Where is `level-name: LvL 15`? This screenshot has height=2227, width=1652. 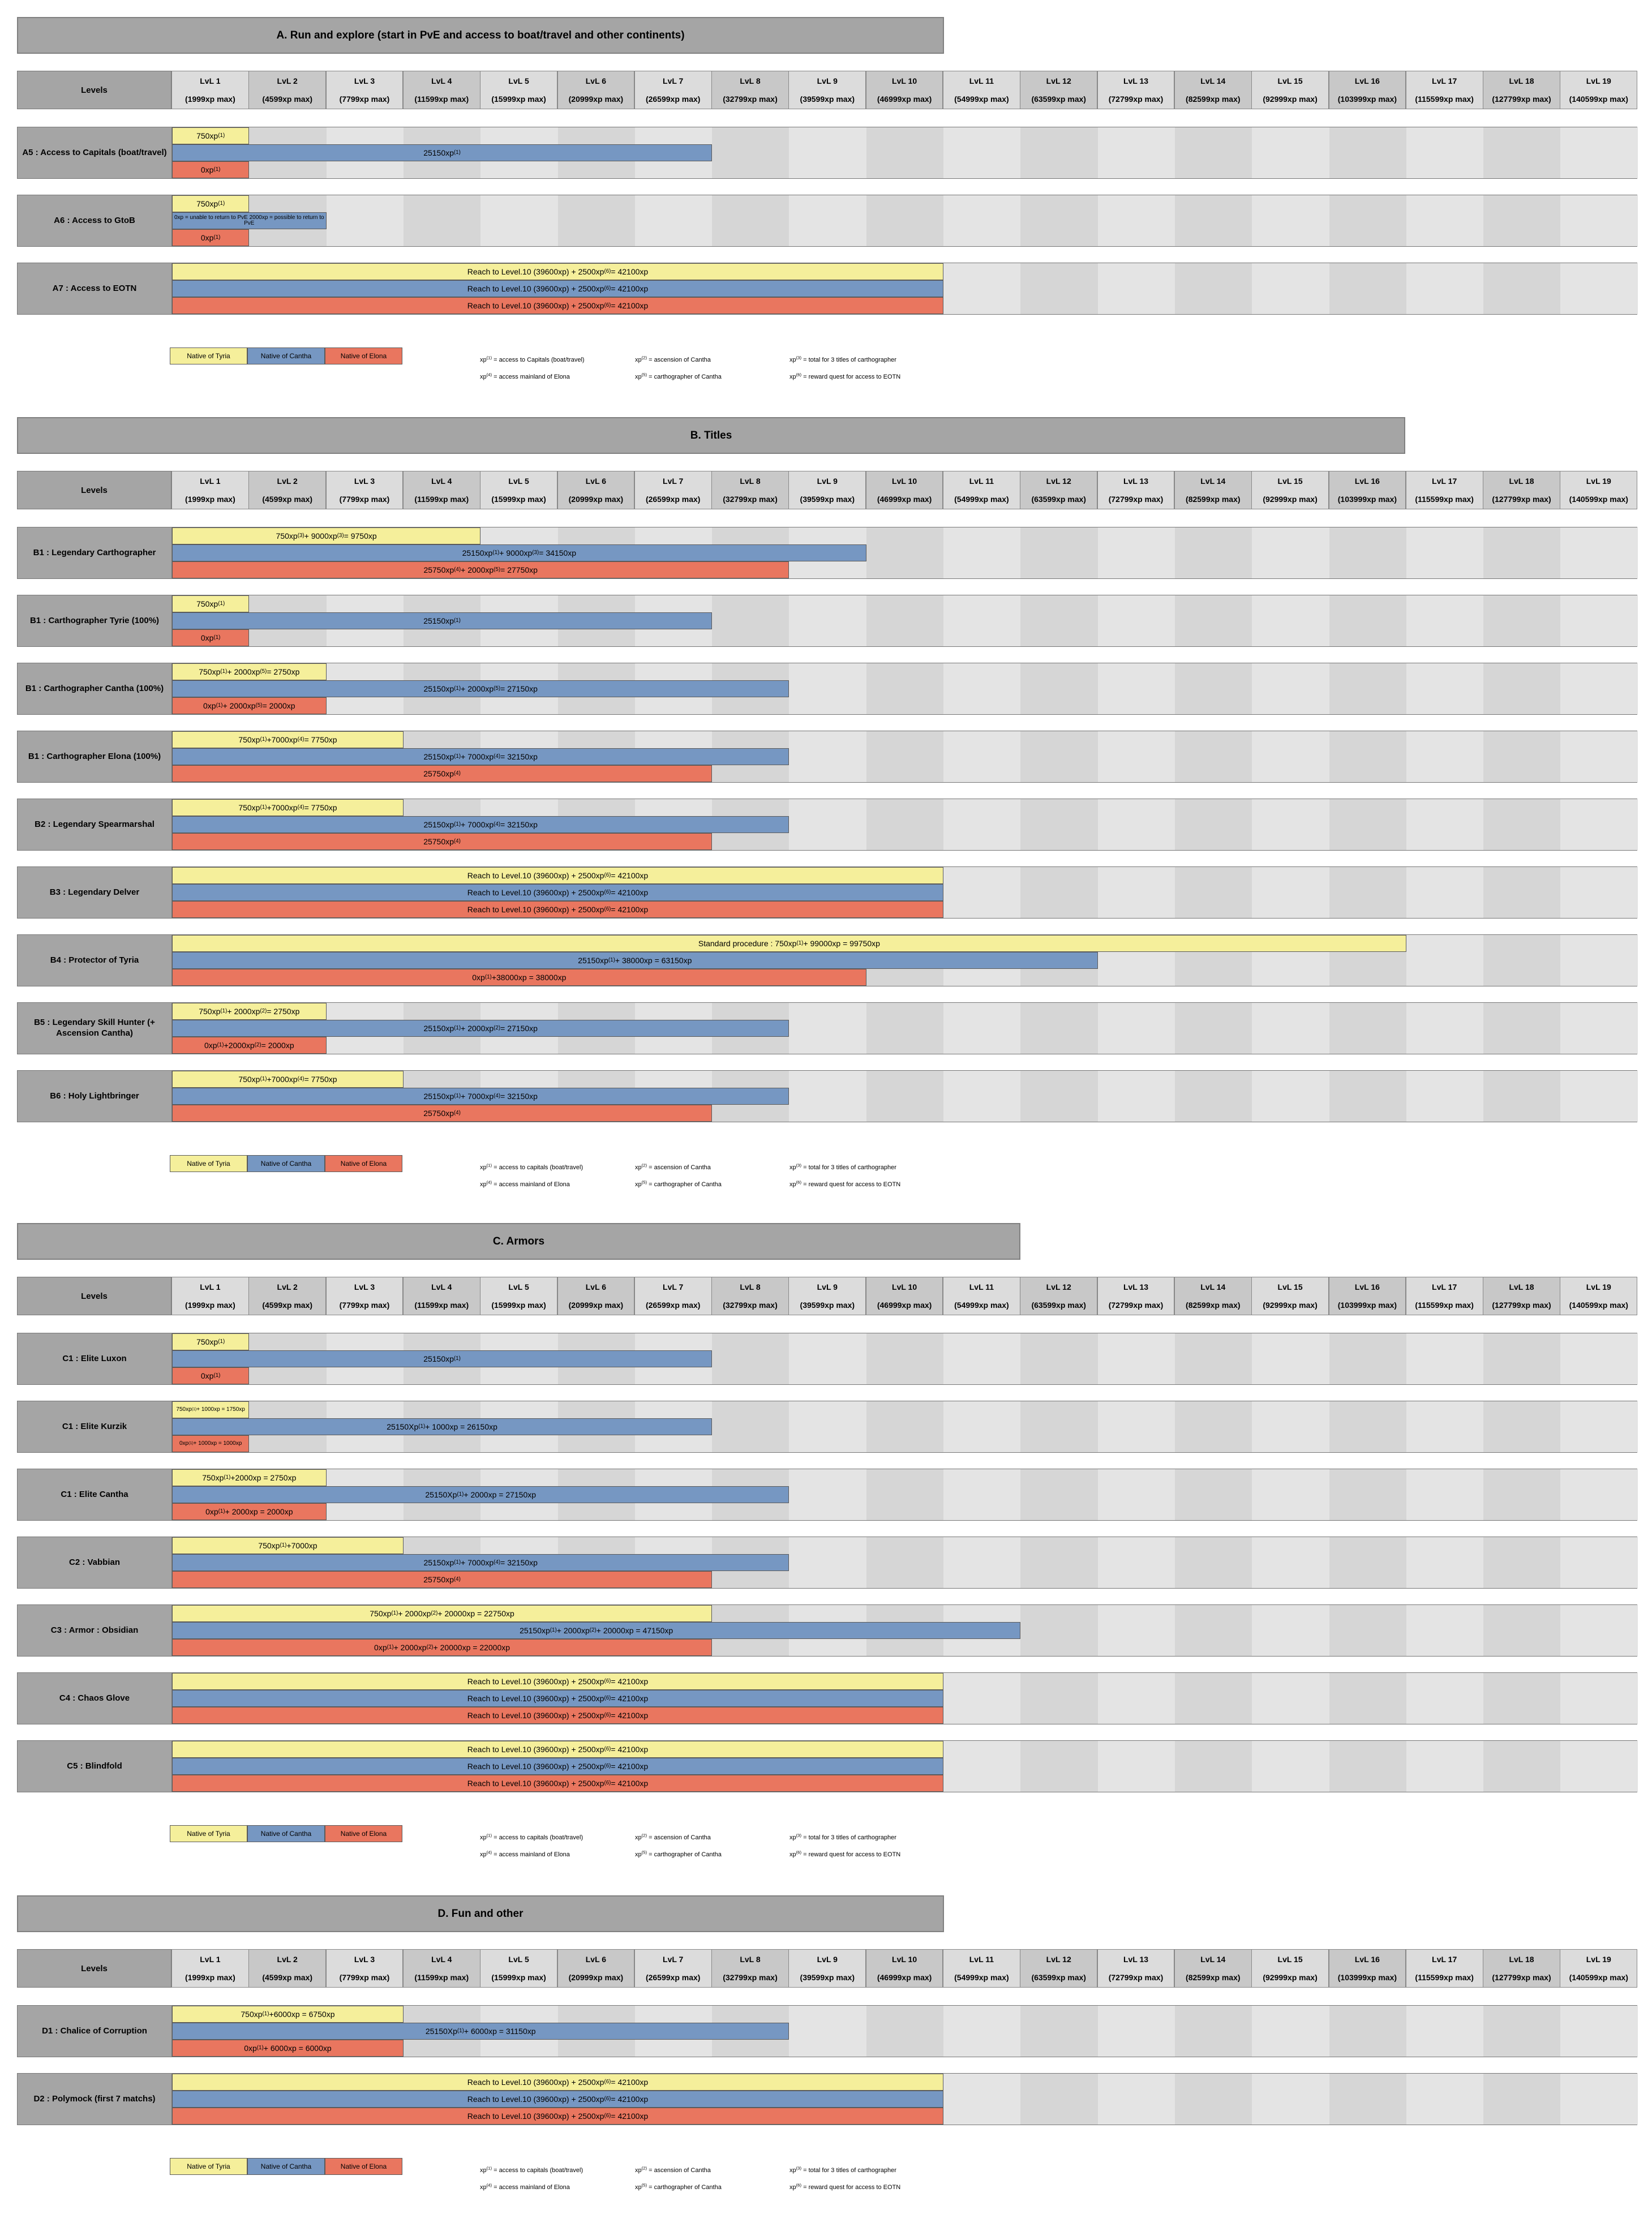
level-name: LvL 15 is located at coordinates (1290, 1959).